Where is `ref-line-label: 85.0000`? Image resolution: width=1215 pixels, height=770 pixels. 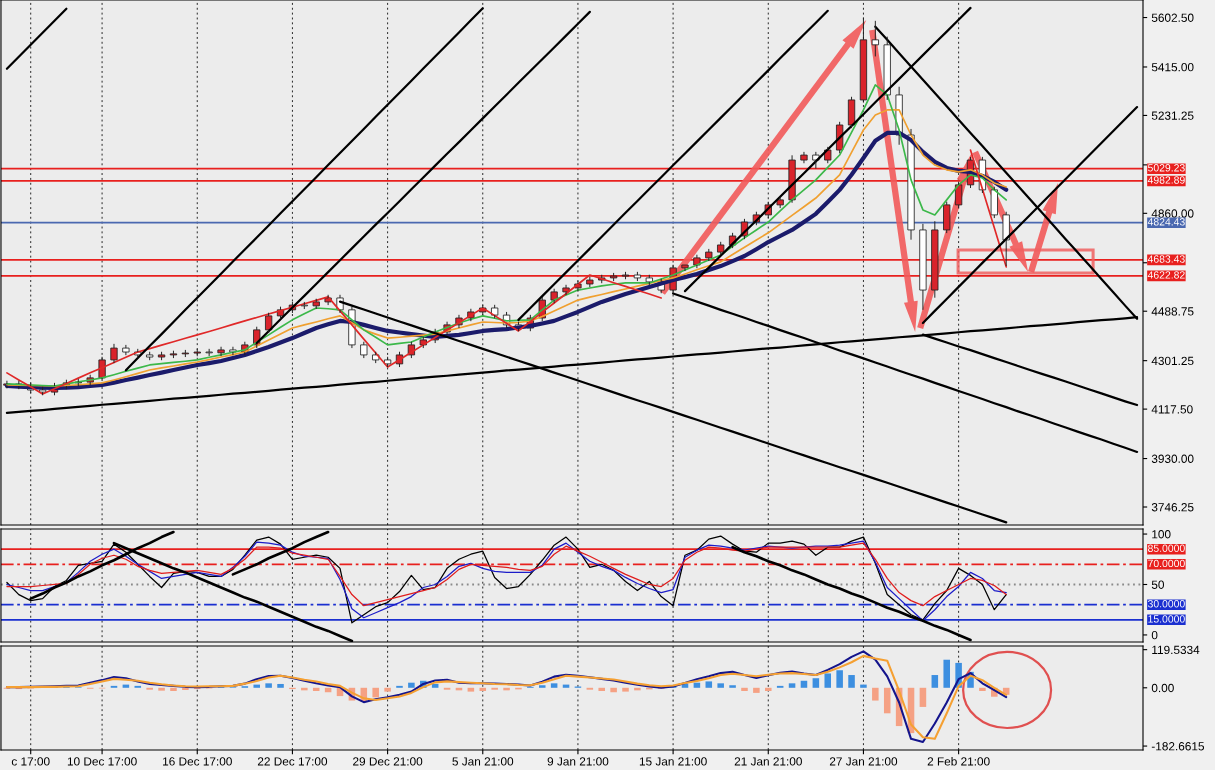 ref-line-label: 85.0000 is located at coordinates (1166, 548).